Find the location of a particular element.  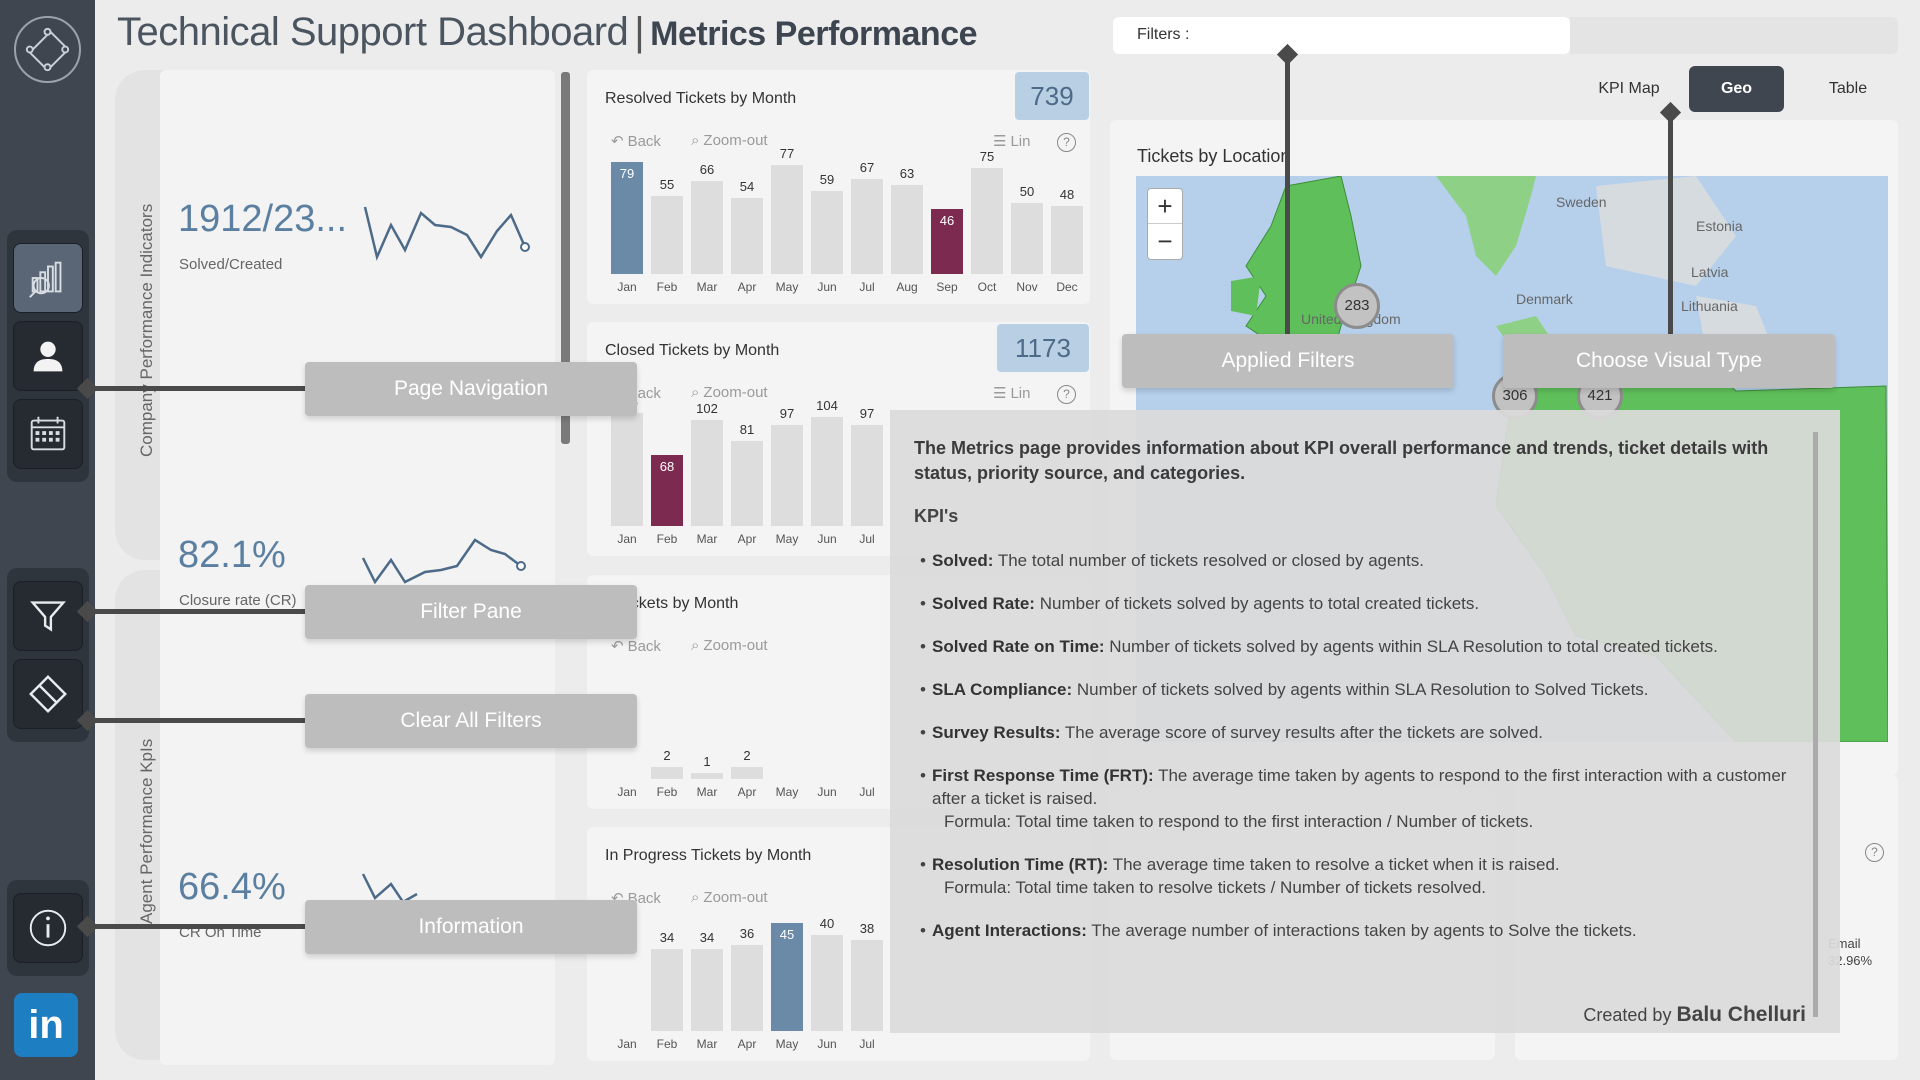

calendar-icon is located at coordinates (48, 433).